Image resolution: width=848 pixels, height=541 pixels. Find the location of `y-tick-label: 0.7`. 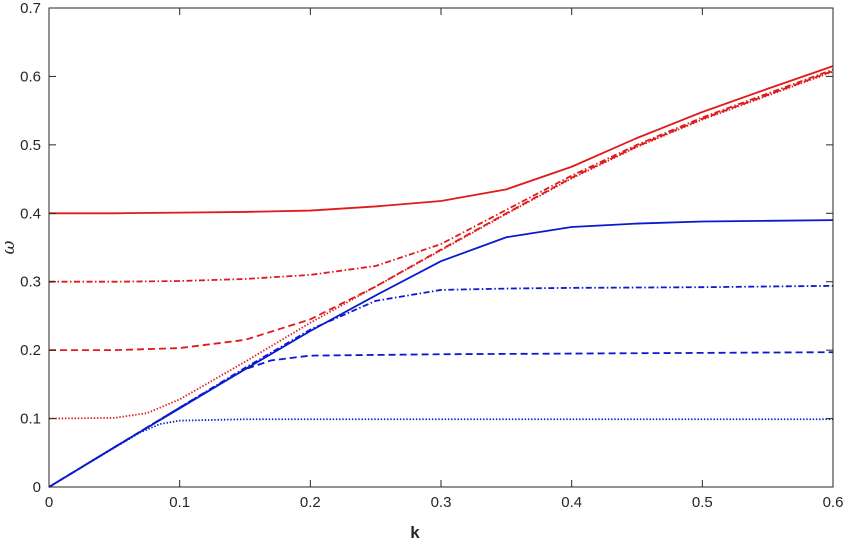

y-tick-label: 0.7 is located at coordinates (30, 8).